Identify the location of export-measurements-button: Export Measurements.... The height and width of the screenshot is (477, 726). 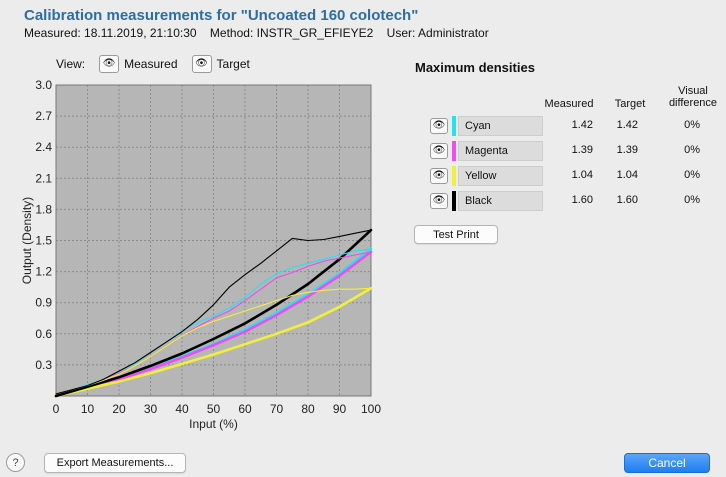
(115, 463).